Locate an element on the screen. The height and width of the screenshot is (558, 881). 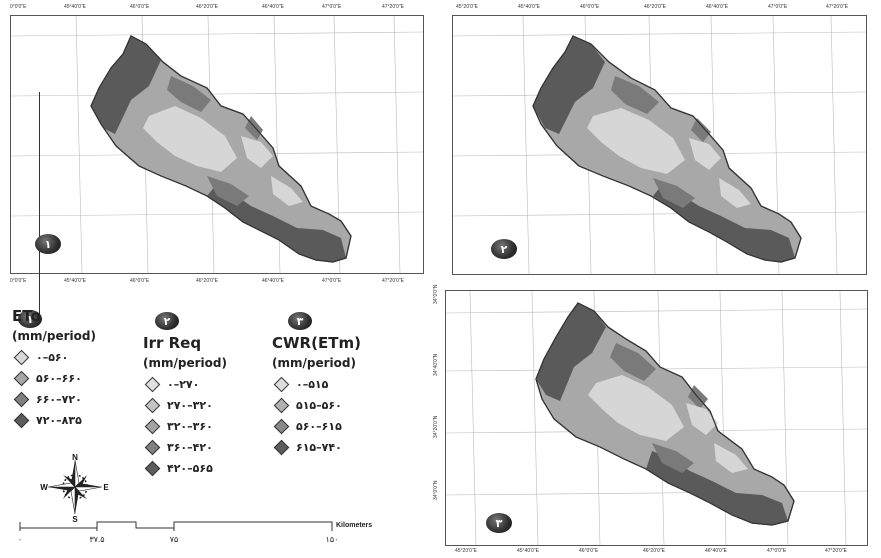
legend-title: CWR(ETm) is located at coordinates (316, 343).